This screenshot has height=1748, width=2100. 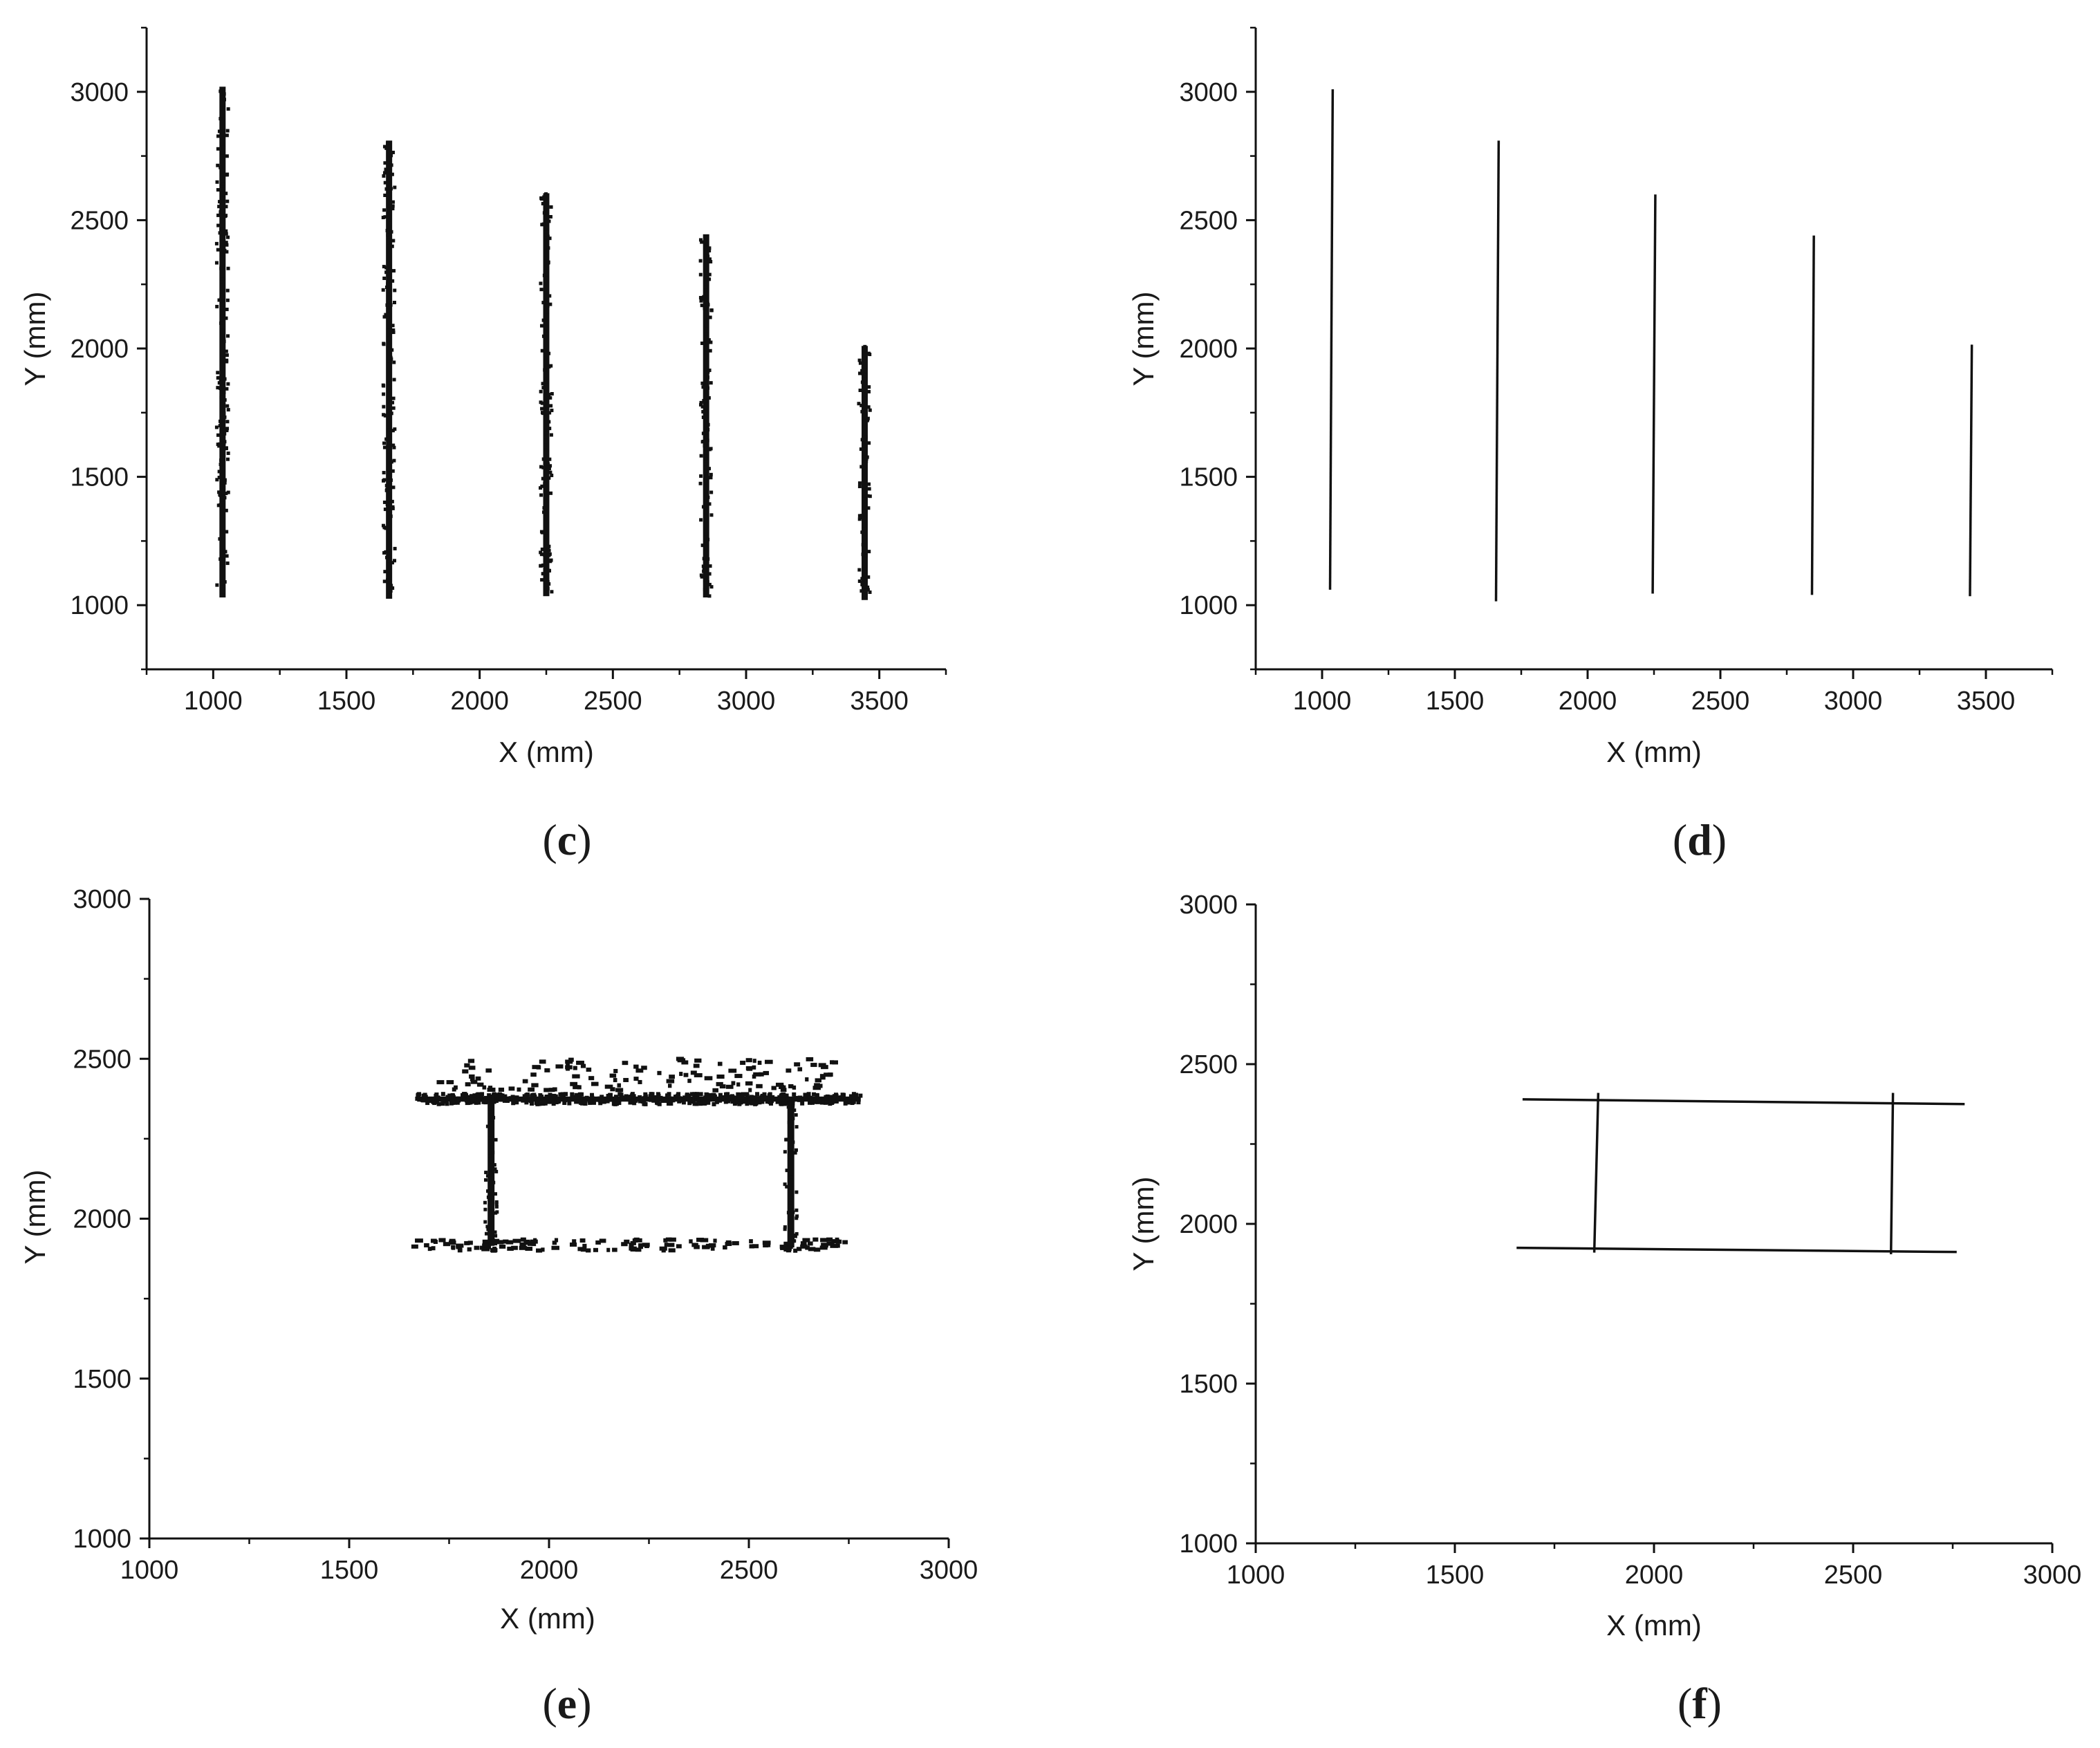 I want to click on y-tick-label: 2500, so click(x=1208, y=1064).